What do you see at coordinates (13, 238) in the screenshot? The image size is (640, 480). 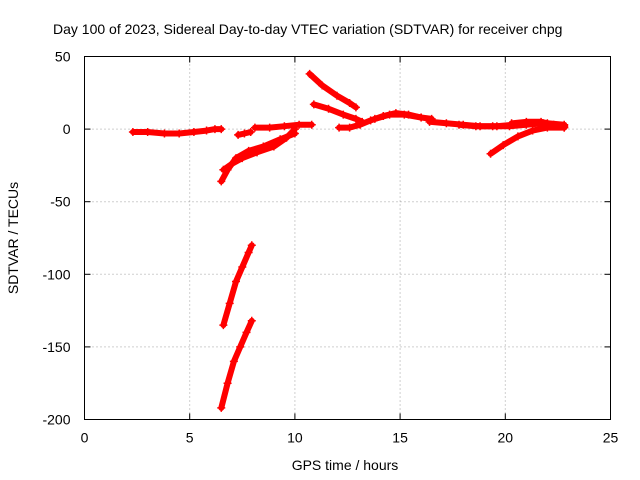 I see `y-axis-label: SDTVAR / TECUs` at bounding box center [13, 238].